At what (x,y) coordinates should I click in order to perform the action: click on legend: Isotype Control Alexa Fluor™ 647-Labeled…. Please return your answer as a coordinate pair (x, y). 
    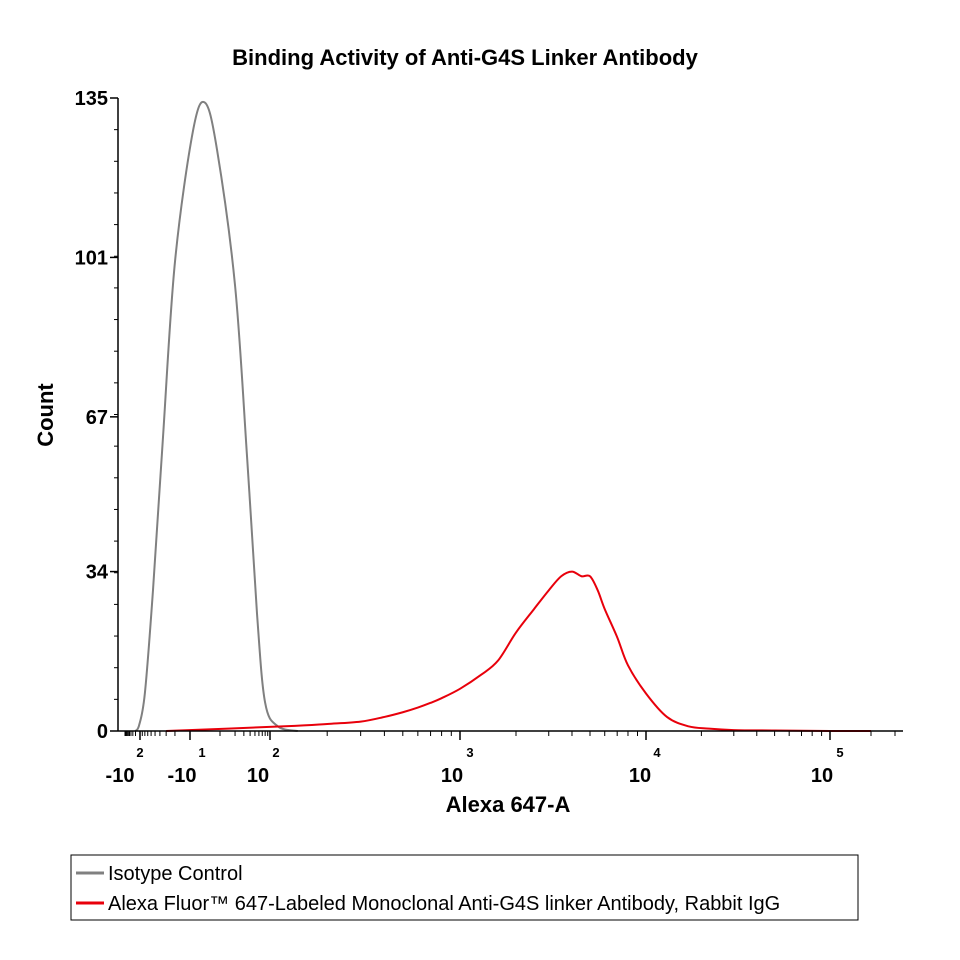
    Looking at the image, I should click on (464, 887).